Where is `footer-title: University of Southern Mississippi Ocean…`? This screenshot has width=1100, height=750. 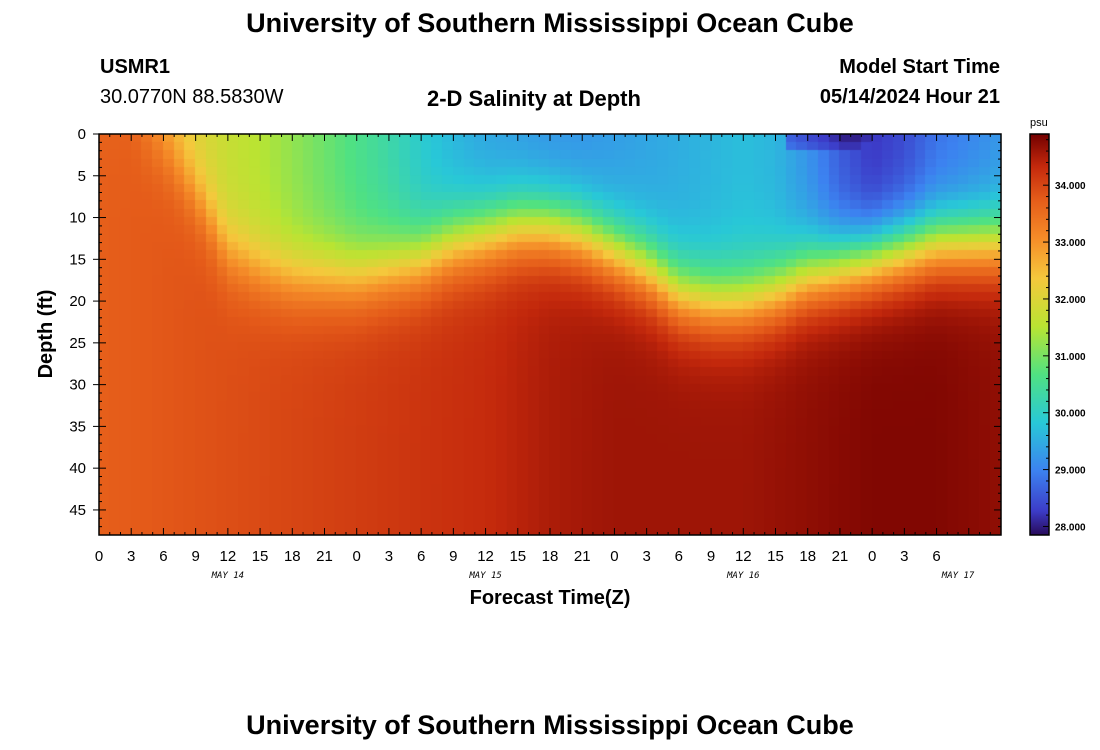
footer-title: University of Southern Mississippi Ocean… is located at coordinates (550, 725).